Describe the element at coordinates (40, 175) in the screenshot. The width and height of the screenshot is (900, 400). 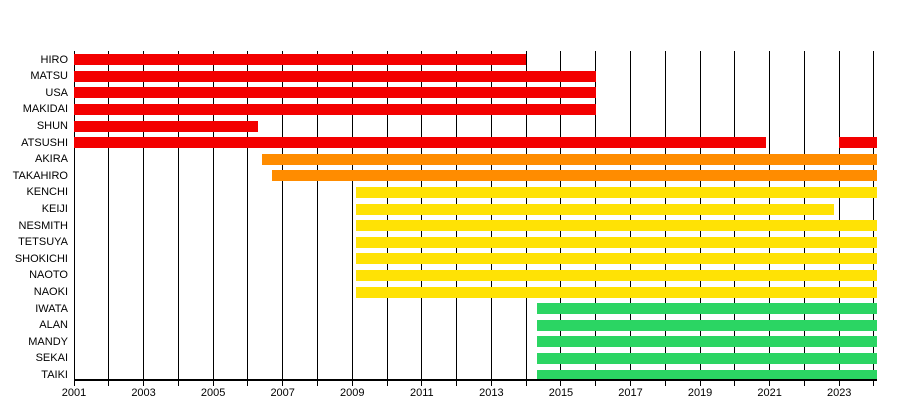
I see `member-name-label: TAKAHIRO` at that location.